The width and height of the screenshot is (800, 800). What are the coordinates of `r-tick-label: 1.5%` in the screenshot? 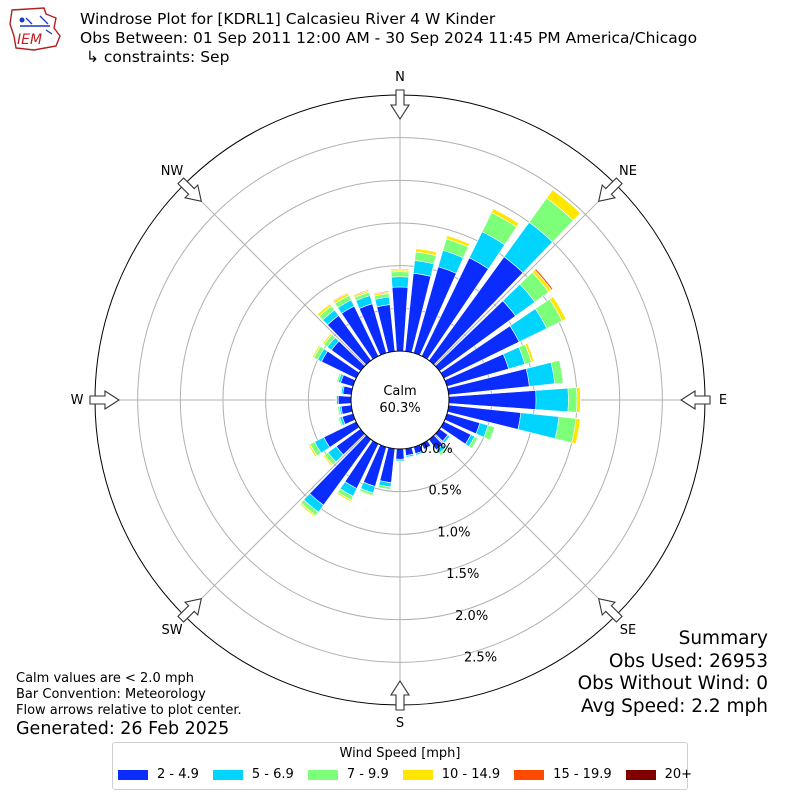 It's located at (462, 574).